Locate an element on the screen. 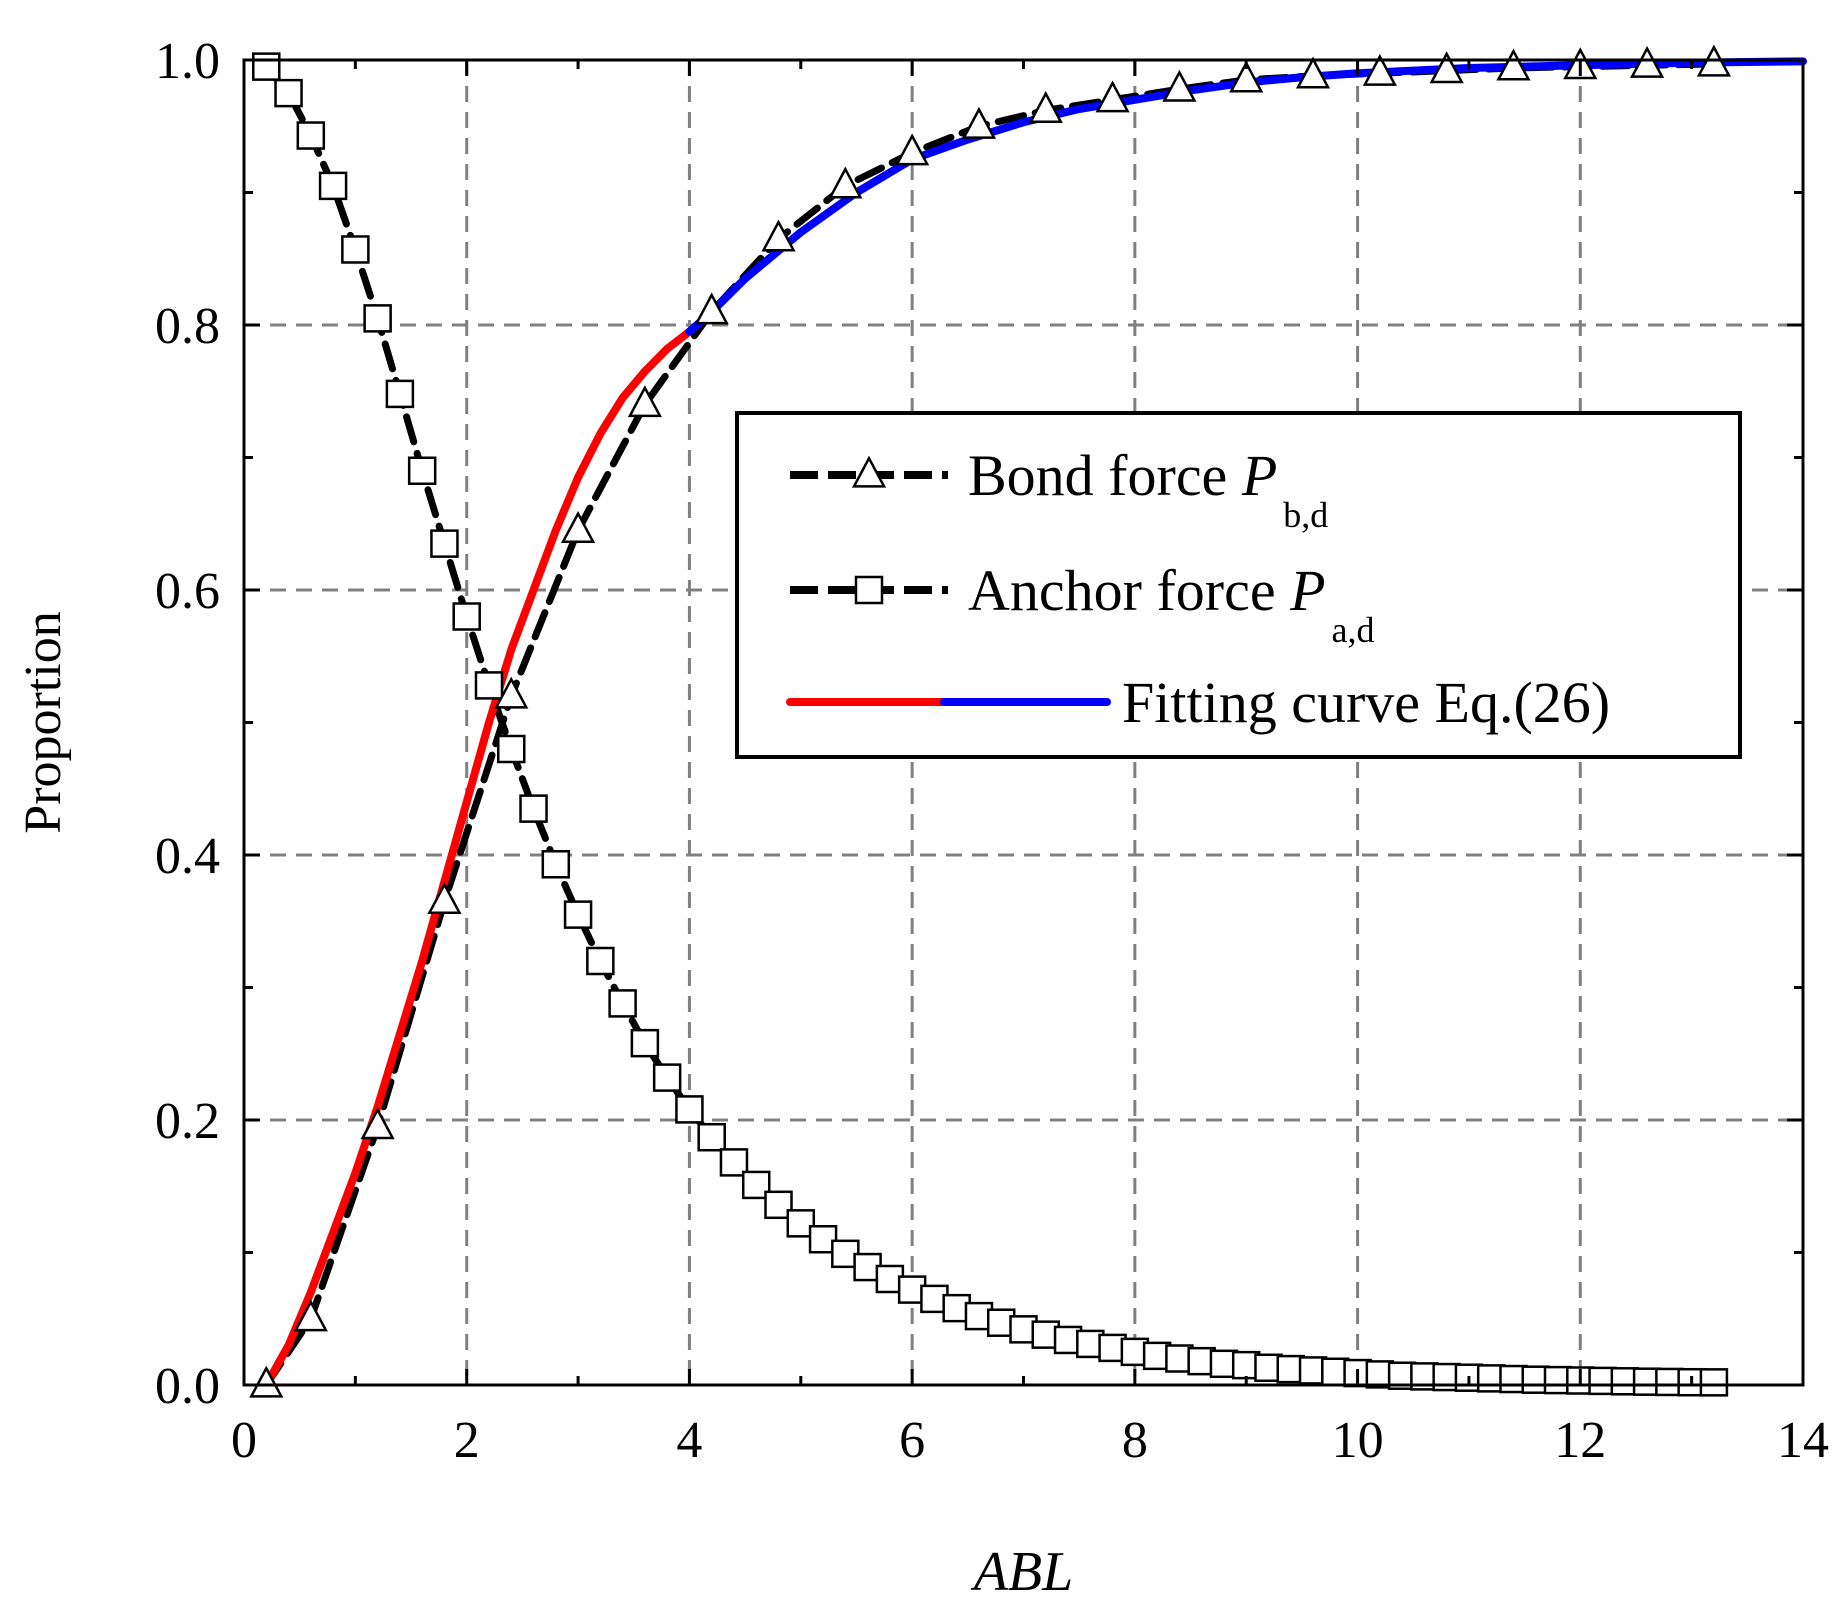 This screenshot has height=1606, width=1843. y-tick-label: 1.0 is located at coordinates (187, 61).